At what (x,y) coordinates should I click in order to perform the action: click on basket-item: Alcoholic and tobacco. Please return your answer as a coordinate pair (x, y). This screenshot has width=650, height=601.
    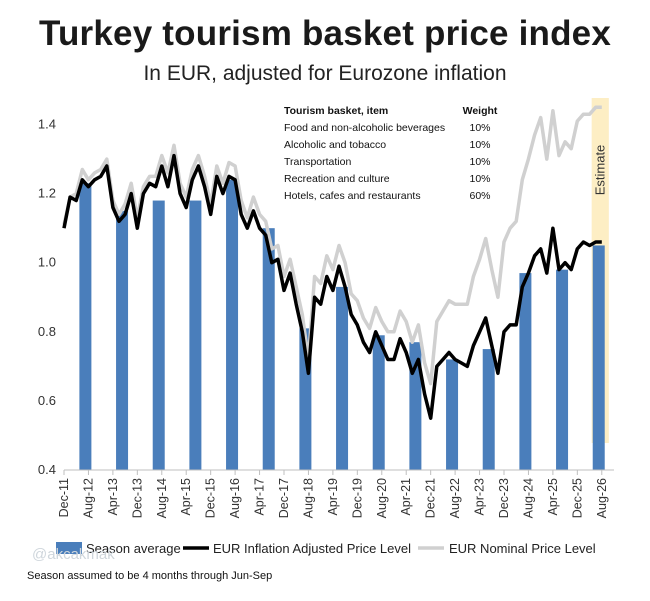
    Looking at the image, I should click on (335, 145).